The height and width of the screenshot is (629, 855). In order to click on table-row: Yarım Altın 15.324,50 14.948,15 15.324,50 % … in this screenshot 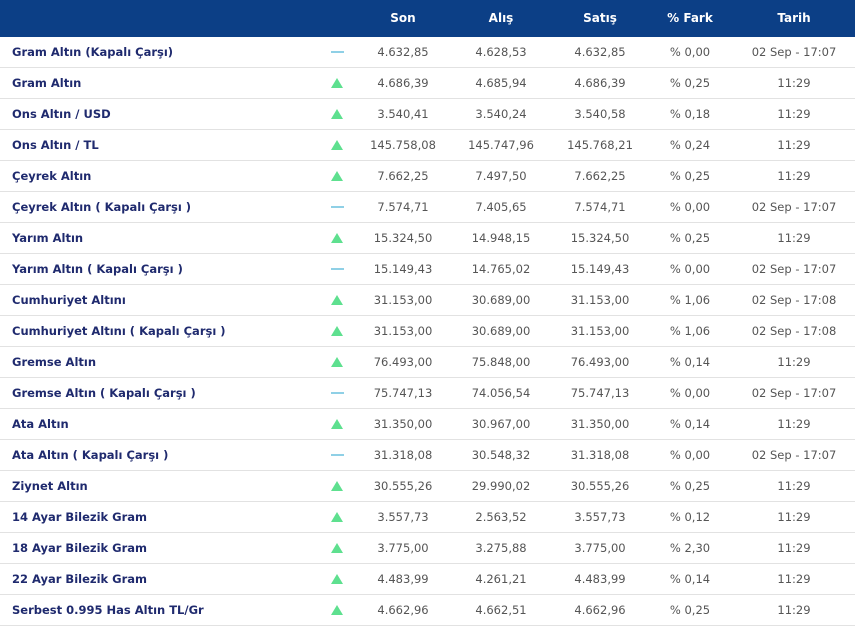, I will do `click(427, 238)`.